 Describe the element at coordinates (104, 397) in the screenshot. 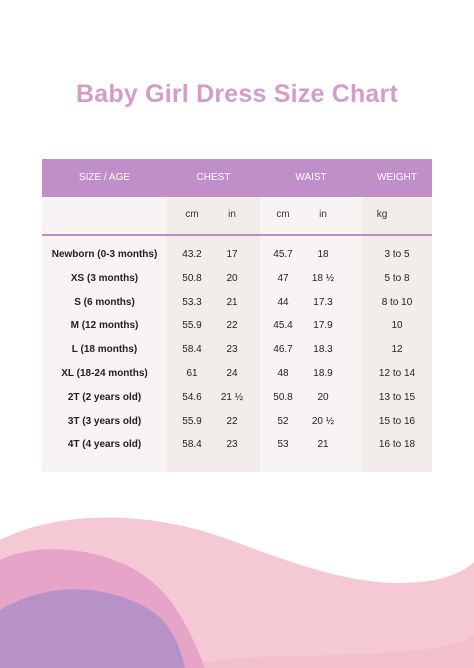

I see `cell-size: 2T (2 years old)` at that location.